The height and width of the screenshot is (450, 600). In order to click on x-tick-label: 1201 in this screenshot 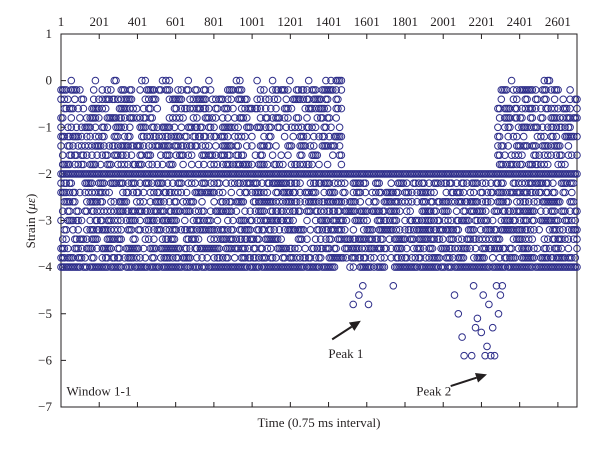, I will do `click(290, 21)`.